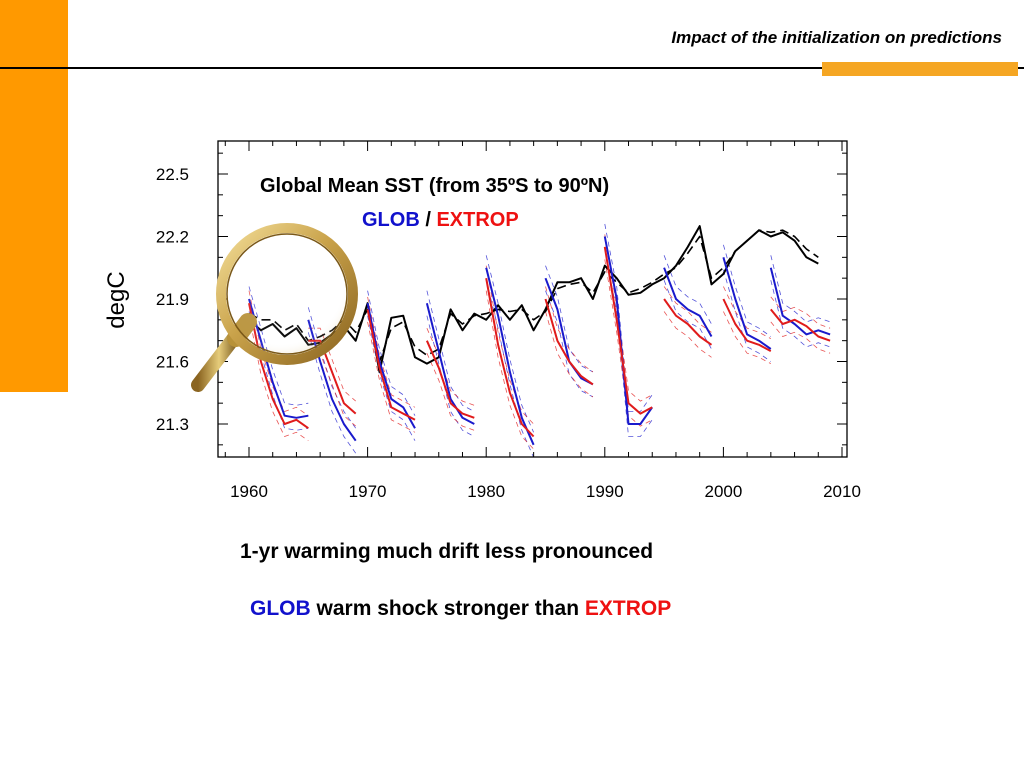  Describe the element at coordinates (477, 220) in the screenshot. I see `subtitle-extrop: EXTROP` at that location.